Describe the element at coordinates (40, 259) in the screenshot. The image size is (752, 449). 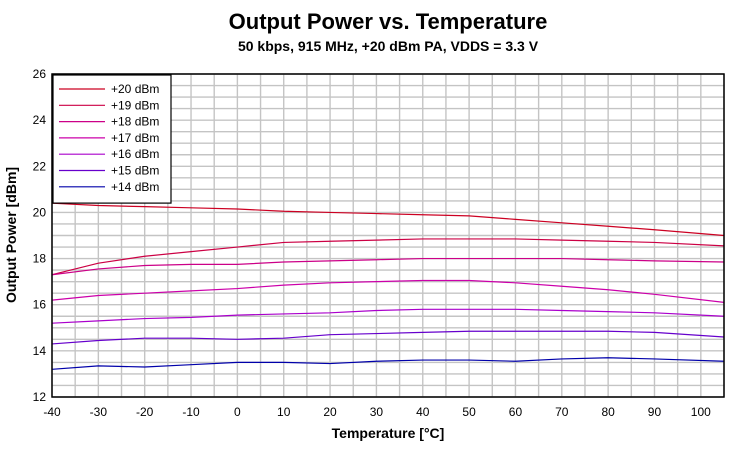
I see `y-tick-label: 18` at that location.